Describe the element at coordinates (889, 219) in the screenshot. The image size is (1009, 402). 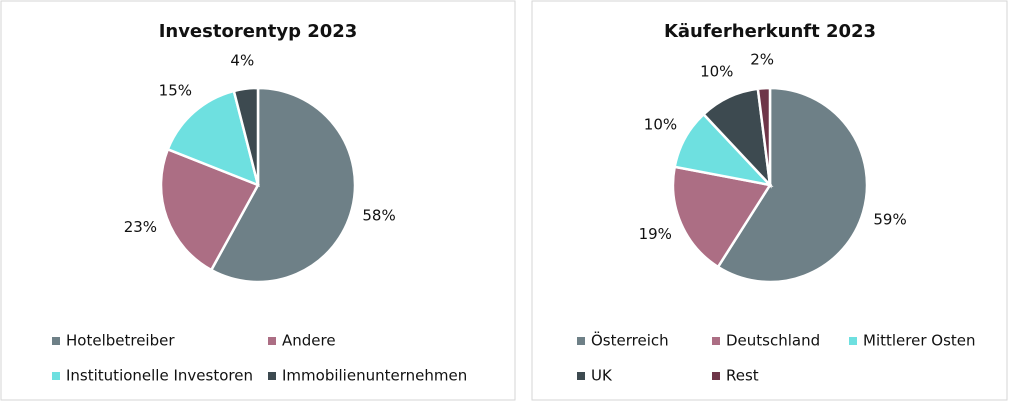
I see `data-label: 59%` at that location.